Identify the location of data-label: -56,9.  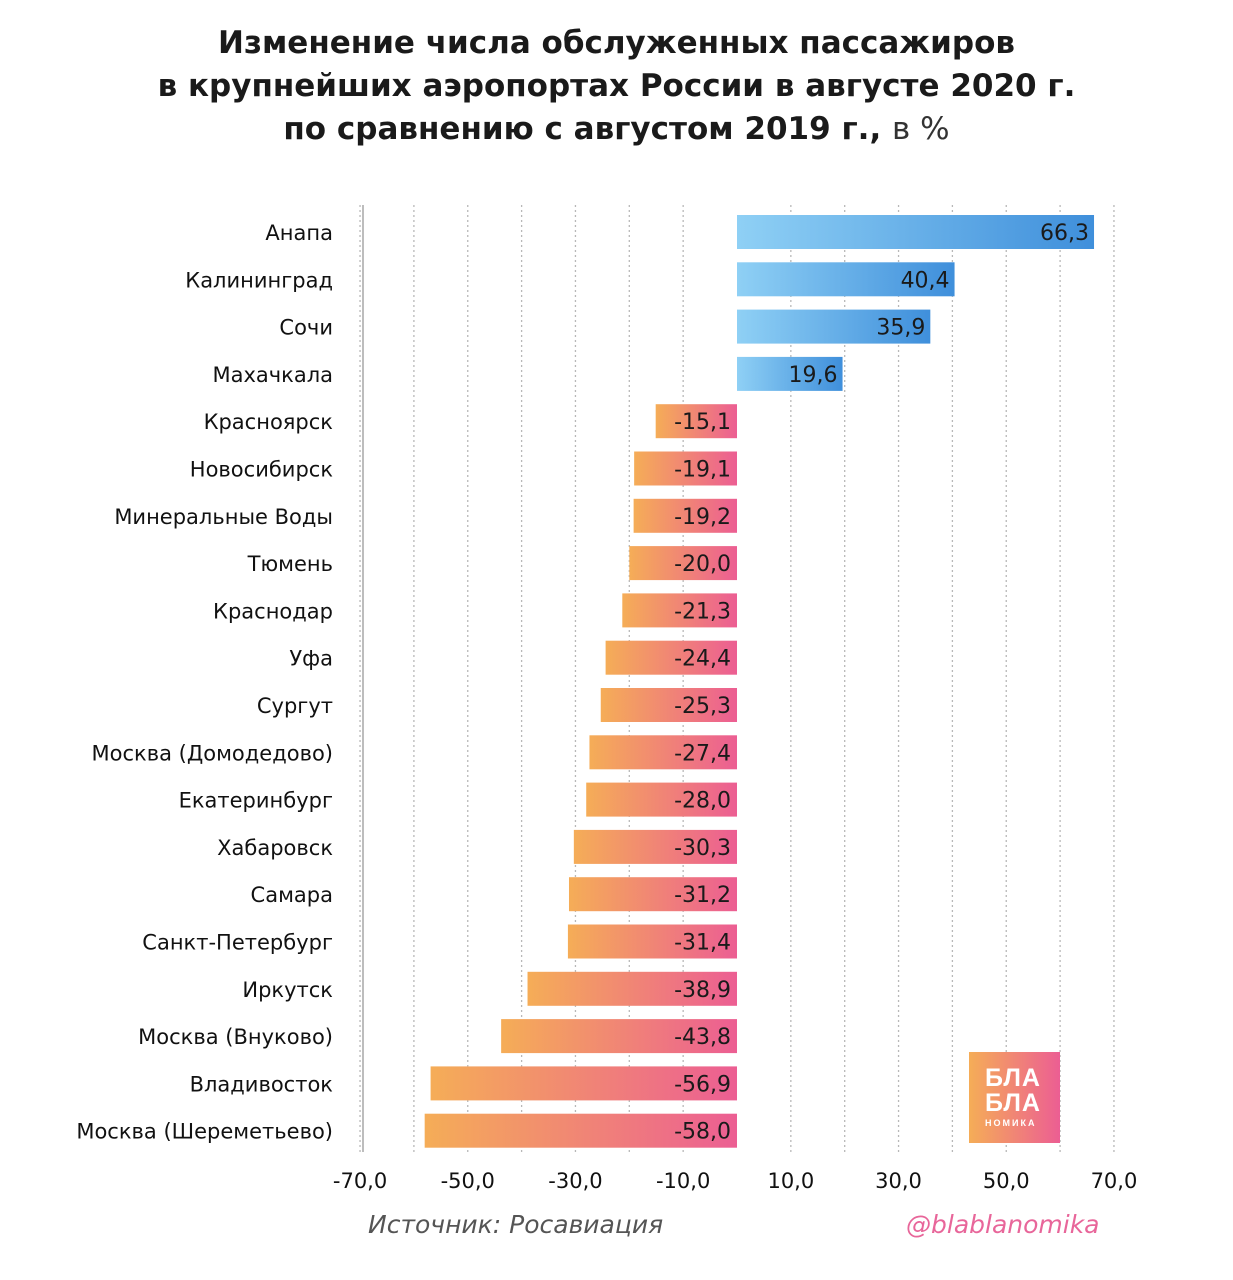
(702, 1084).